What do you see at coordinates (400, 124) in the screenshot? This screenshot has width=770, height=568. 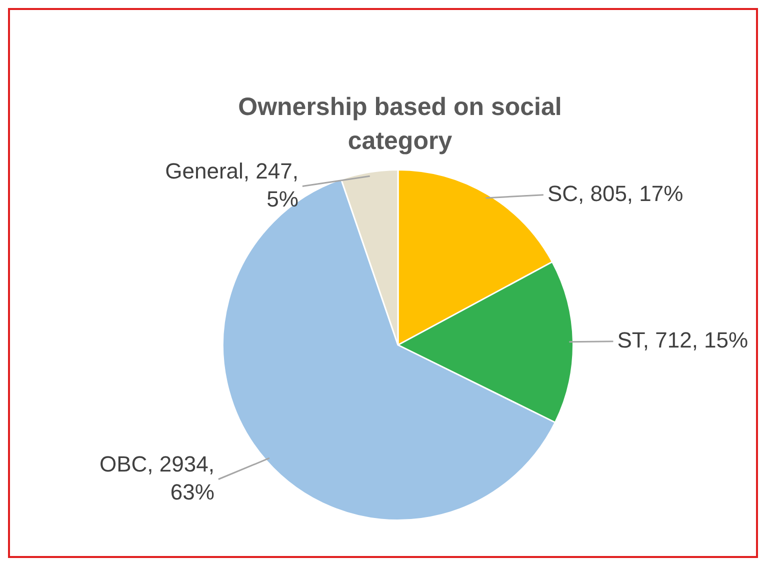 I see `chart-title: Ownership based on social category` at bounding box center [400, 124].